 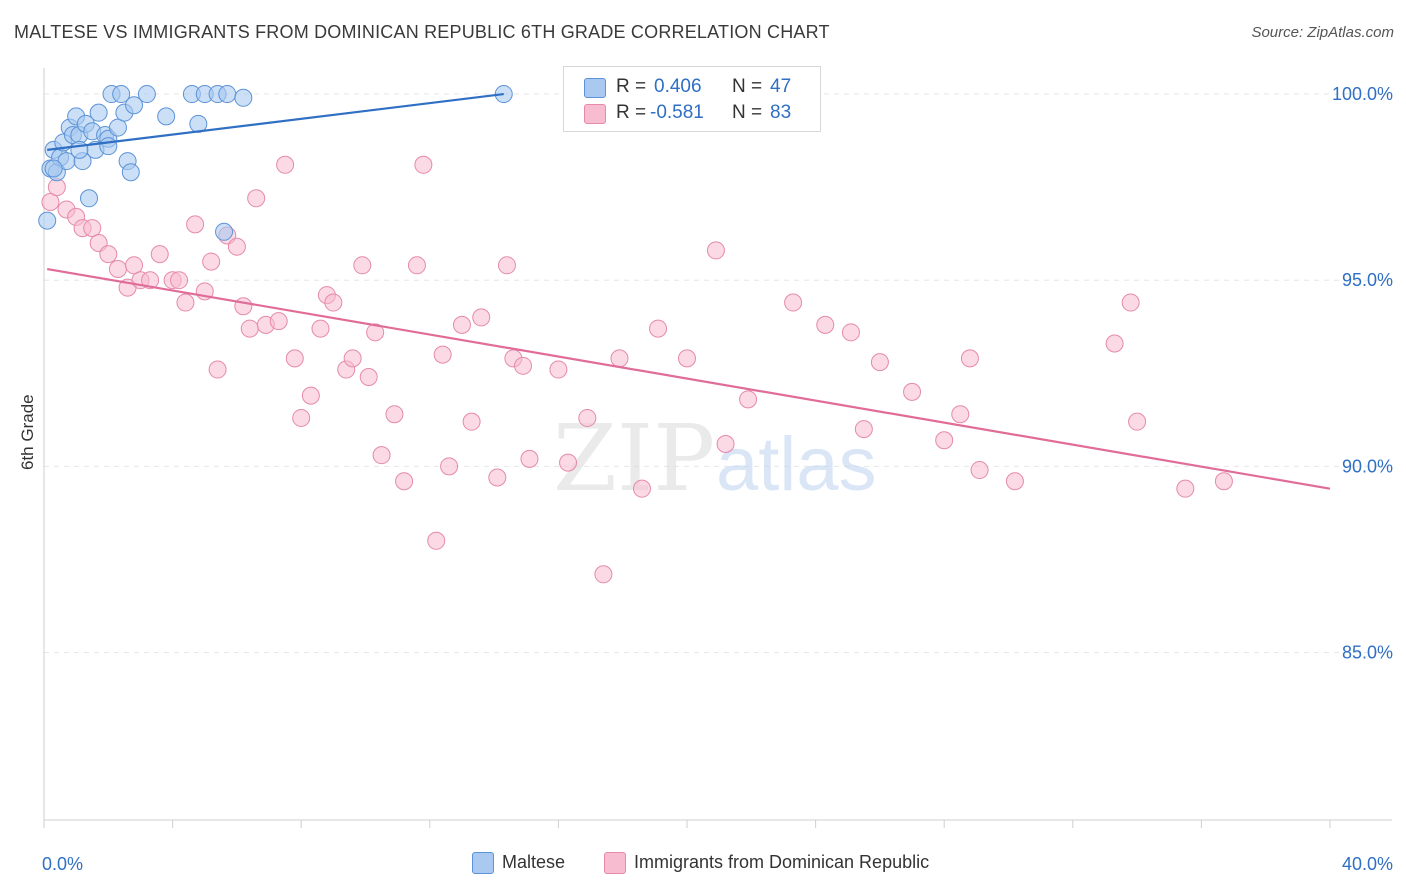 I want to click on r-label: R =, so click(x=631, y=112).